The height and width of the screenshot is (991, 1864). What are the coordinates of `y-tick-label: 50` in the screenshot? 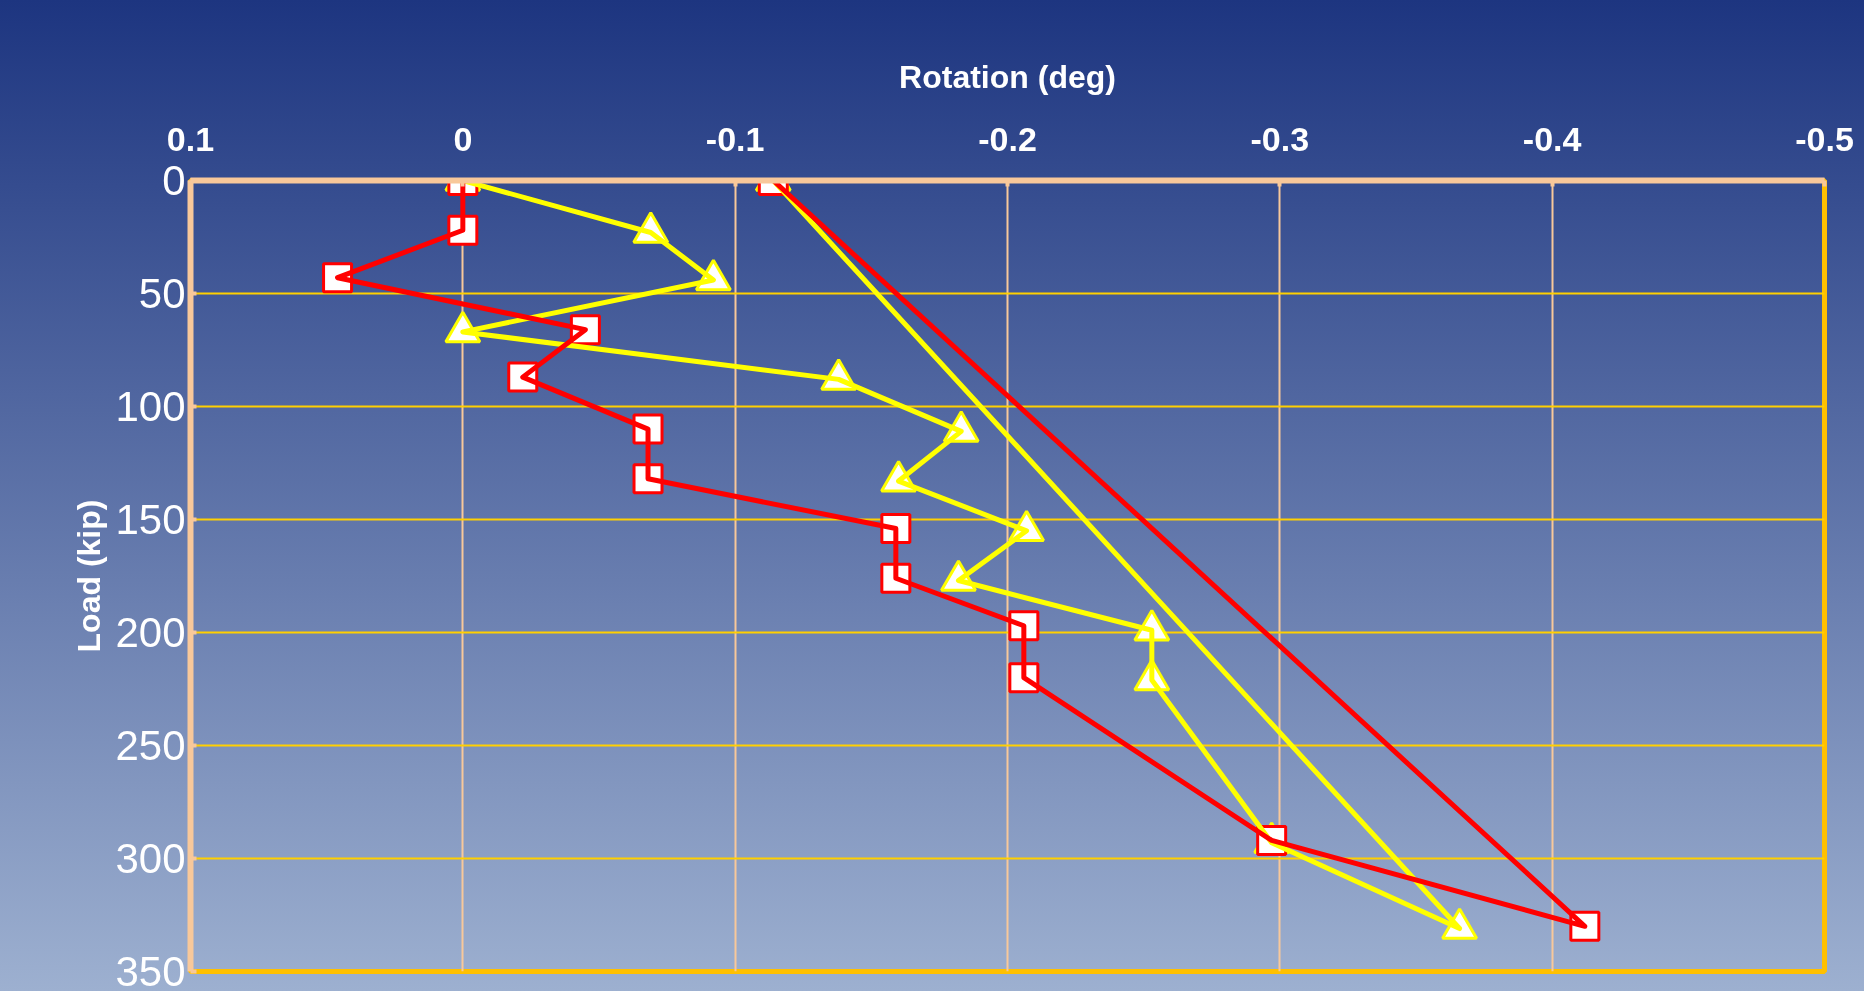 It's located at (162, 293).